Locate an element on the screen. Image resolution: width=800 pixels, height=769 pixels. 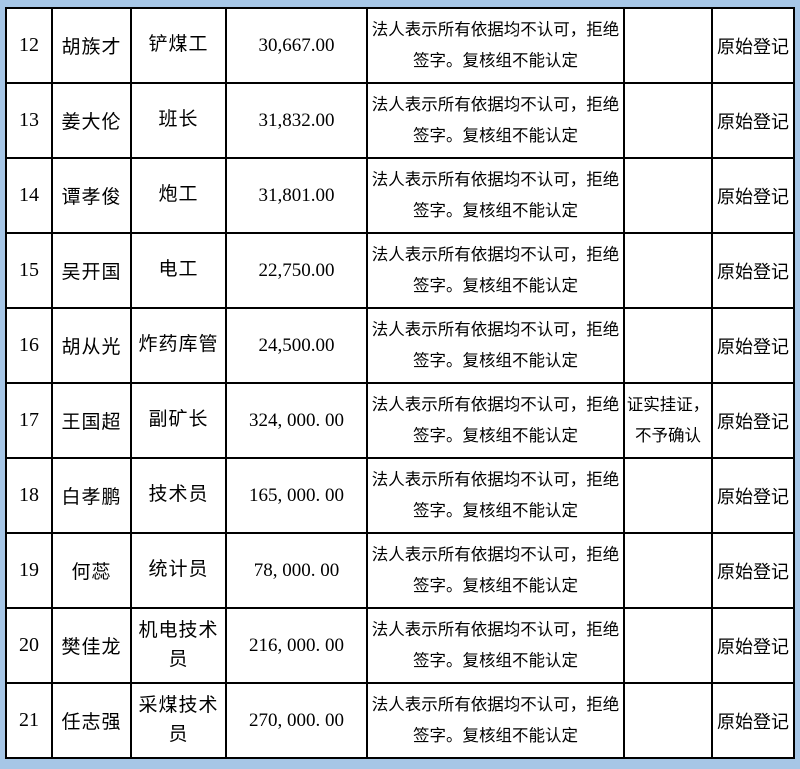
cell-row-number: 20 is located at coordinates (29, 645).